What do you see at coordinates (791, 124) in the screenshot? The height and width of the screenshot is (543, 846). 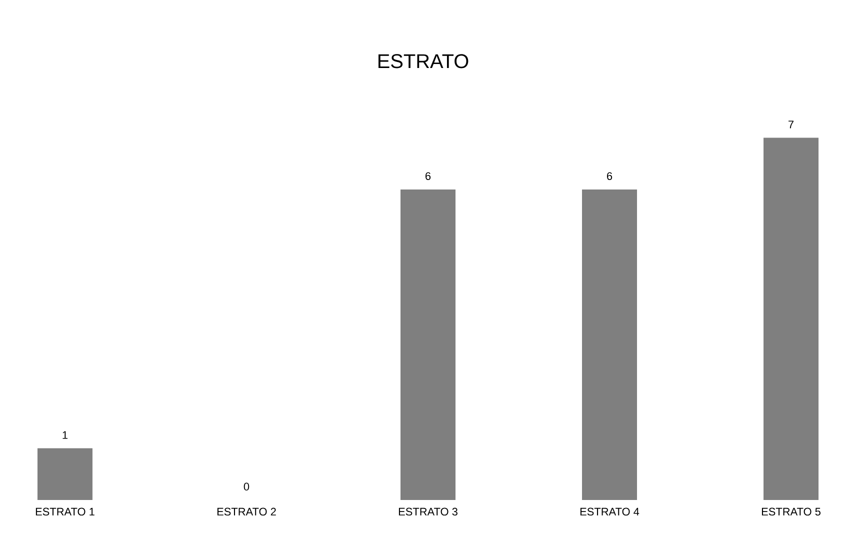 I see `data-label: 7` at bounding box center [791, 124].